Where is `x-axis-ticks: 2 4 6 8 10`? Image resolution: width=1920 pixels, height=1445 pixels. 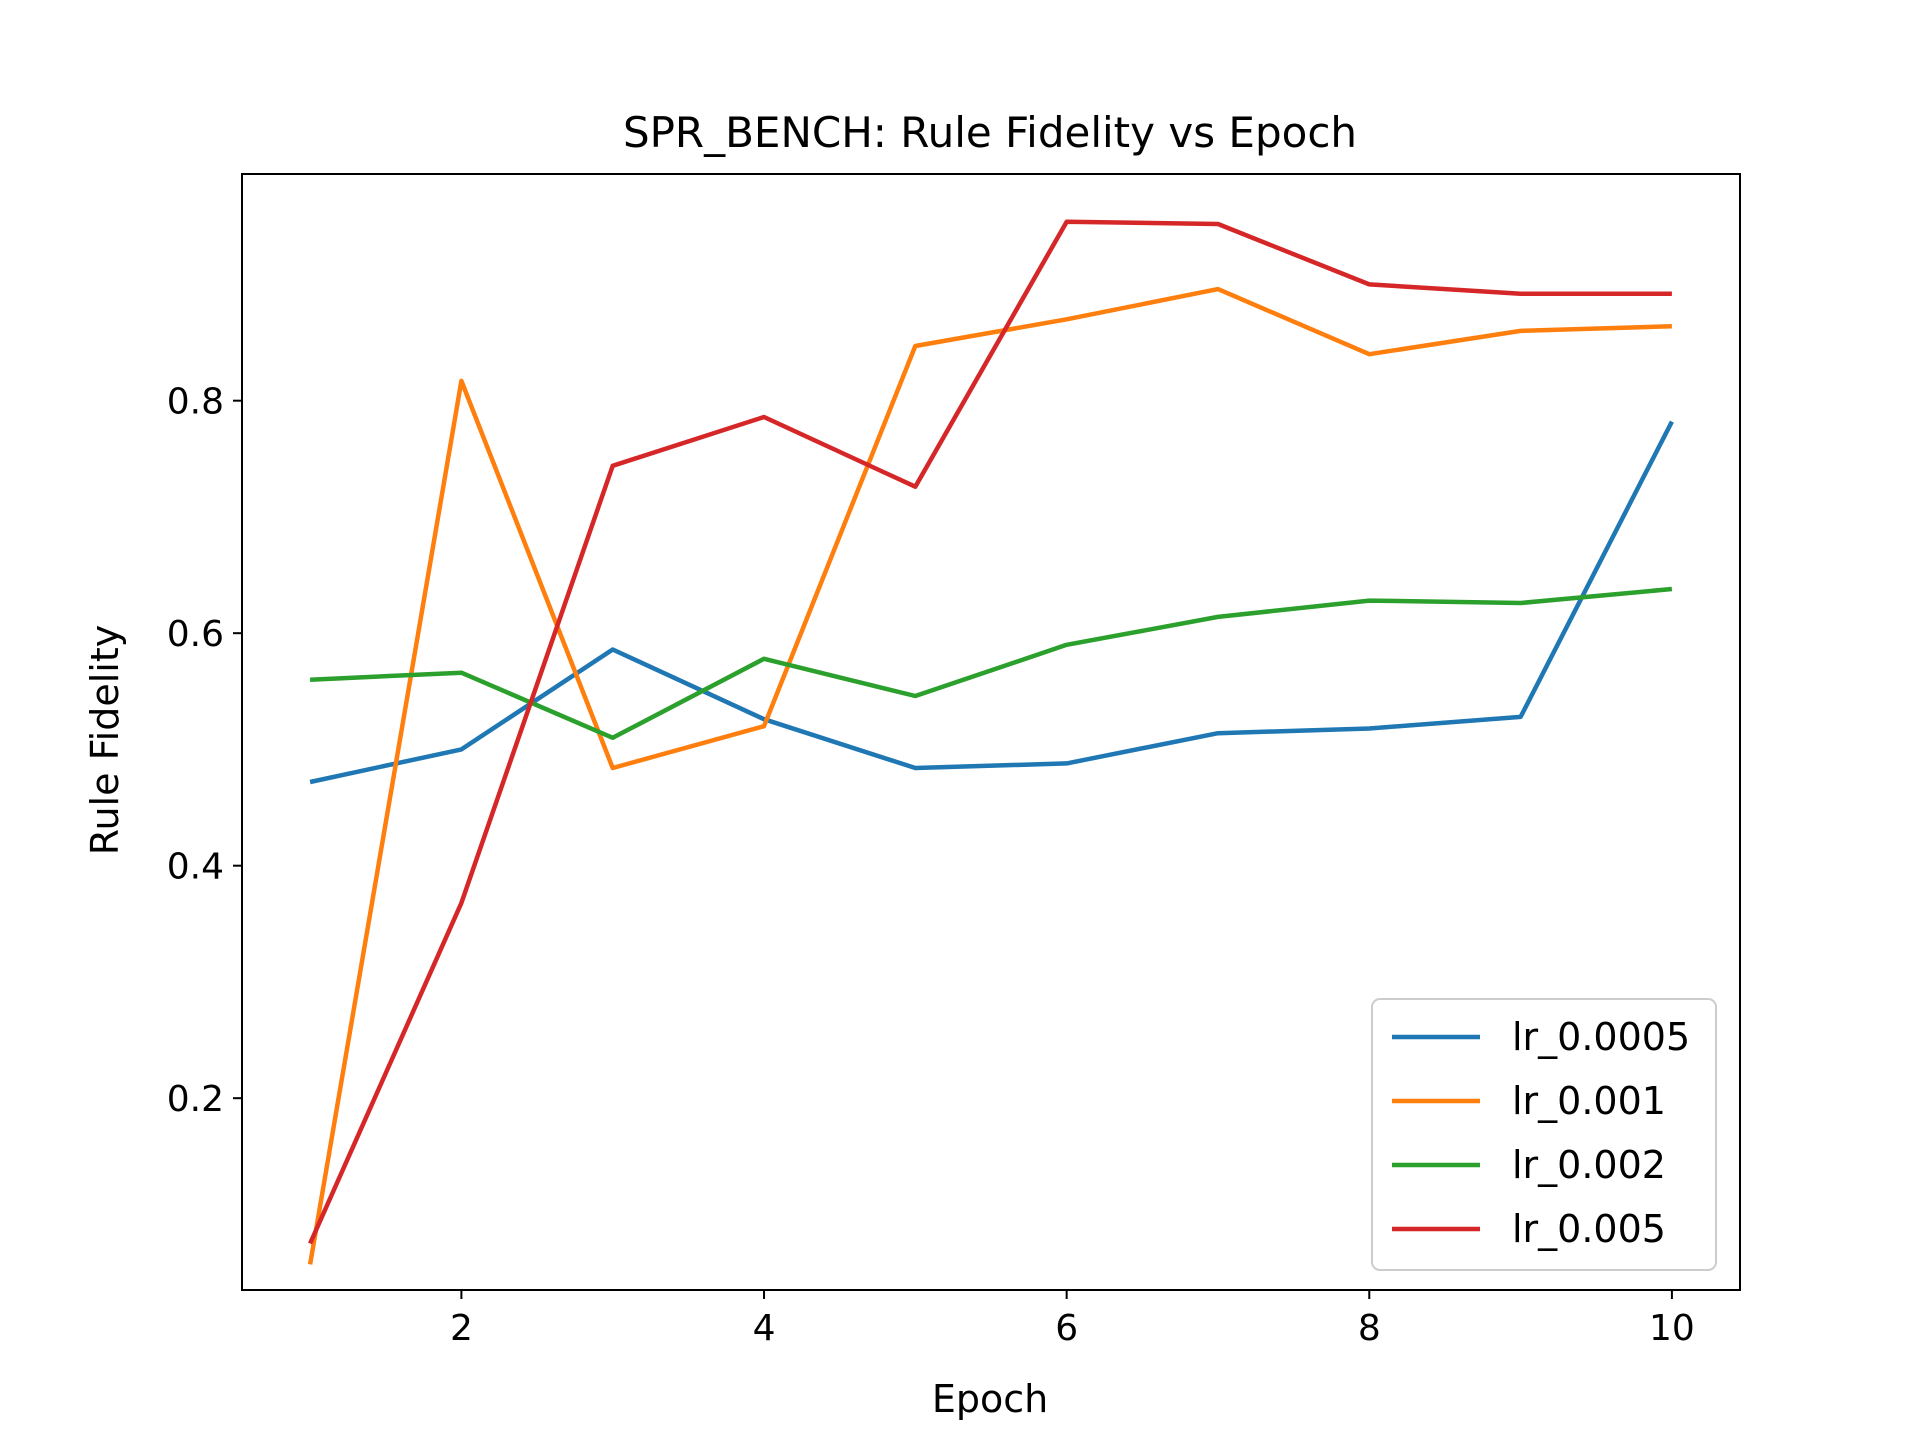
x-axis-ticks: 2 4 6 8 10 is located at coordinates (1072, 1319).